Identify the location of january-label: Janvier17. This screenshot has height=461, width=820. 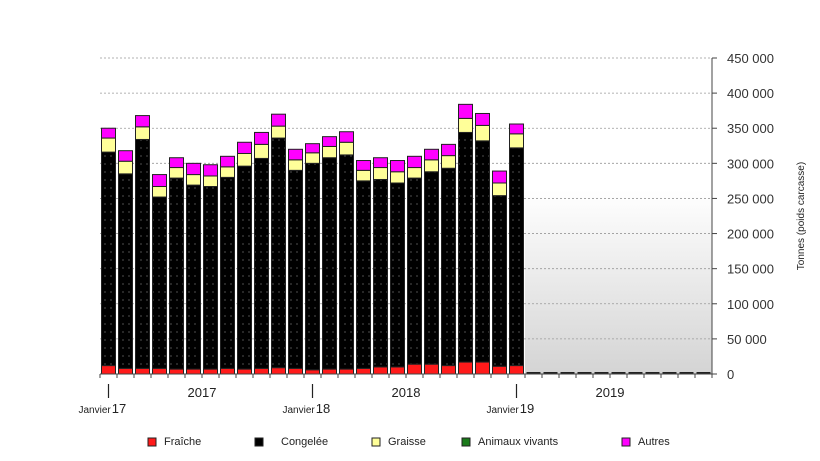
(103, 408).